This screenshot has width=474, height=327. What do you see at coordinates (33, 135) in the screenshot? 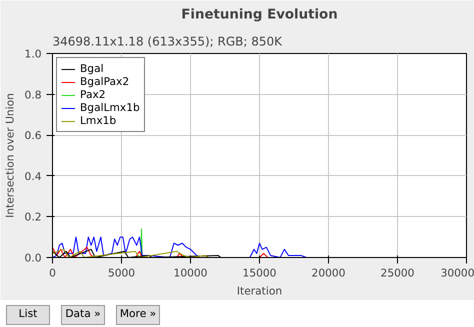
I see `y-tick-label: 0.6` at bounding box center [33, 135].